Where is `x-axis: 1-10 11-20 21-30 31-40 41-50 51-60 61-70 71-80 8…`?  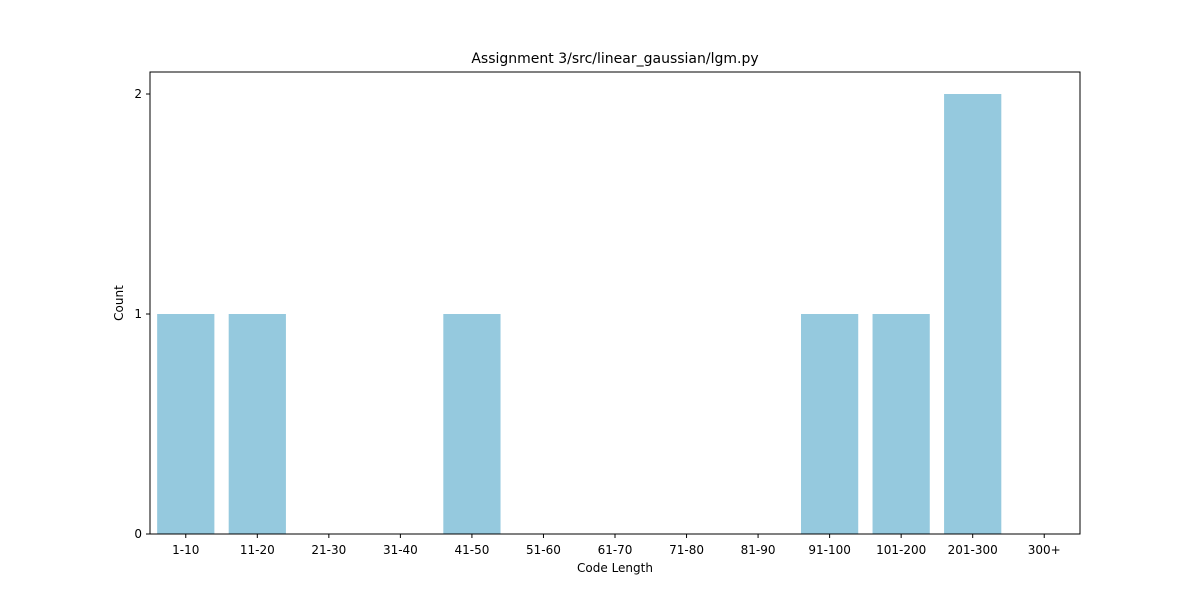 x-axis: 1-10 11-20 21-30 31-40 41-50 51-60 61-70 71-80 8… is located at coordinates (616, 545).